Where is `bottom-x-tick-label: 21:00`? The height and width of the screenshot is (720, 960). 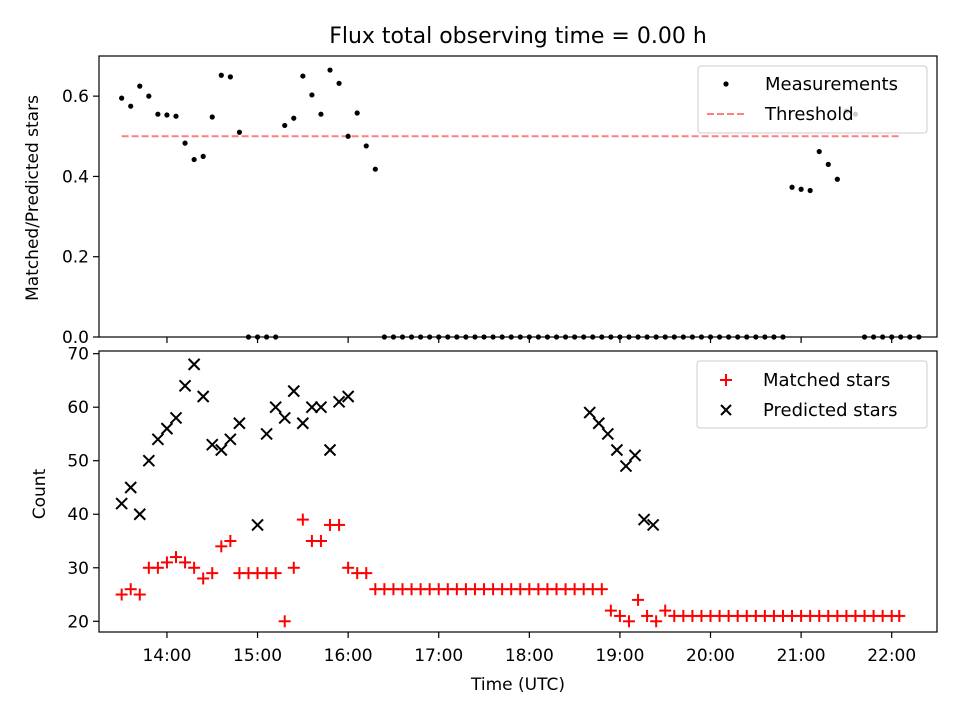 bottom-x-tick-label: 21:00 is located at coordinates (801, 656).